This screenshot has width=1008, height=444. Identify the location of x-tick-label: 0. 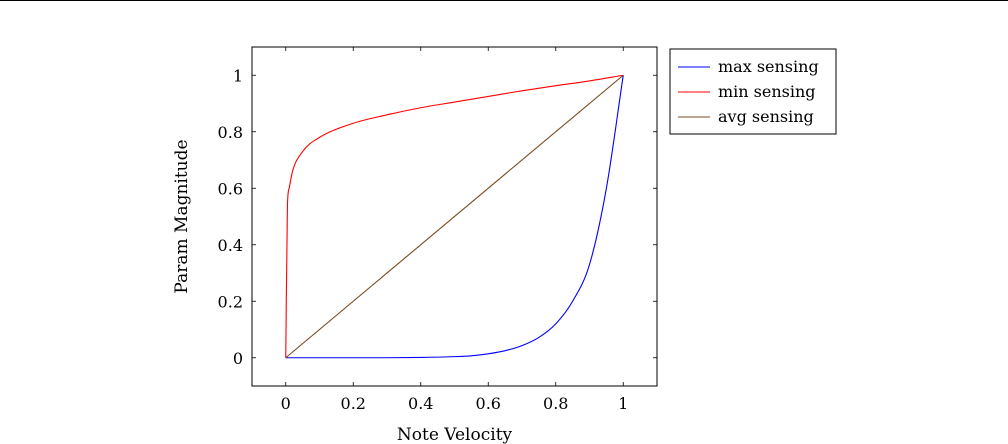
(286, 403).